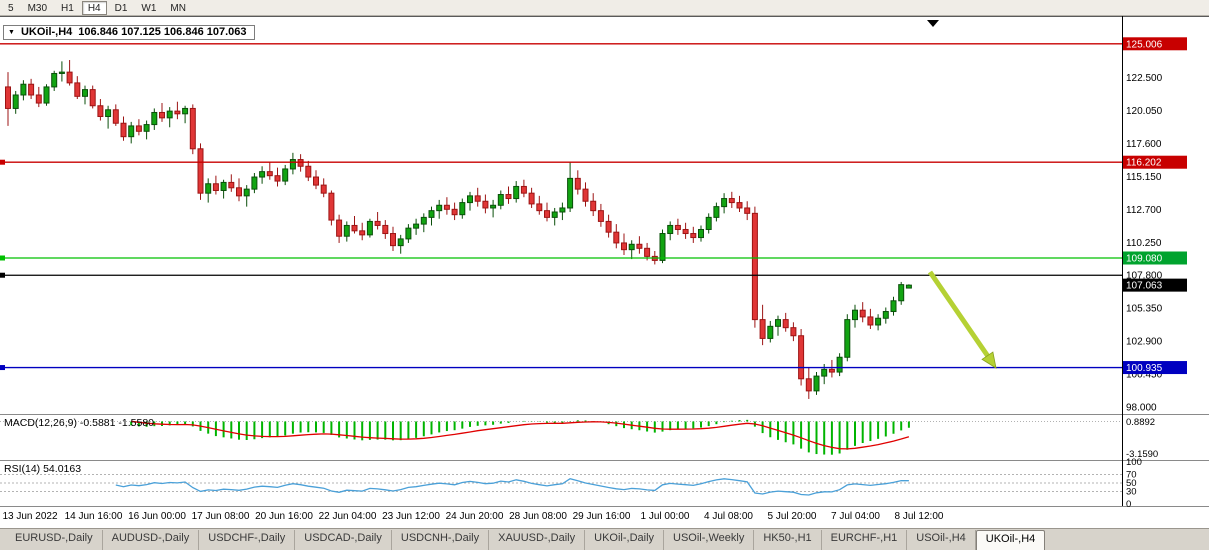 The image size is (1209, 550). I want to click on svg-text: 70, so click(1131, 475).